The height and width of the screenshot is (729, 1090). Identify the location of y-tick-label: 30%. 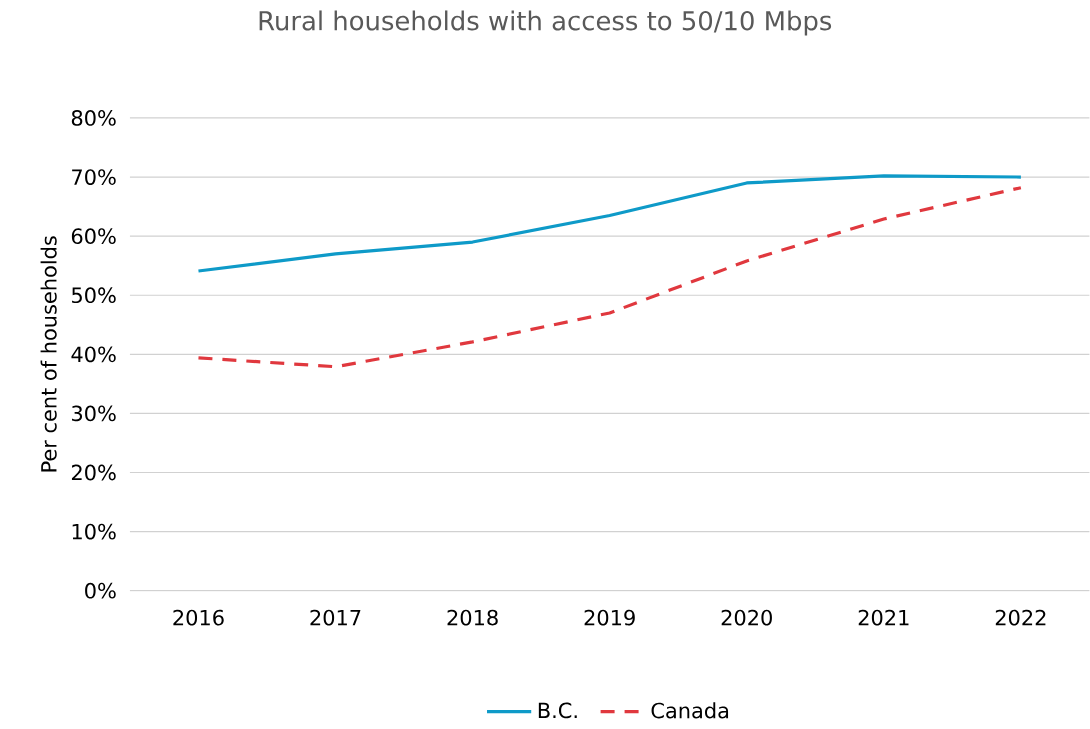
(94, 413).